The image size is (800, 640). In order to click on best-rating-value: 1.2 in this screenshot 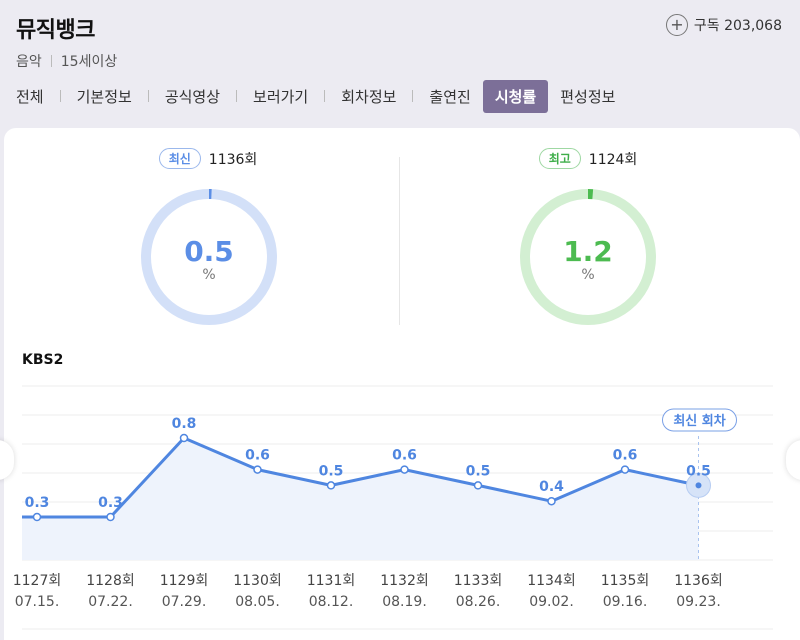, I will do `click(588, 251)`.